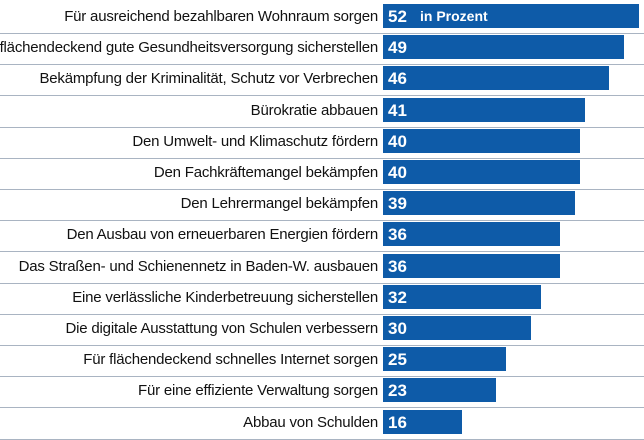  I want to click on chart-row: Bürokratie abbauen 41, so click(322, 111).